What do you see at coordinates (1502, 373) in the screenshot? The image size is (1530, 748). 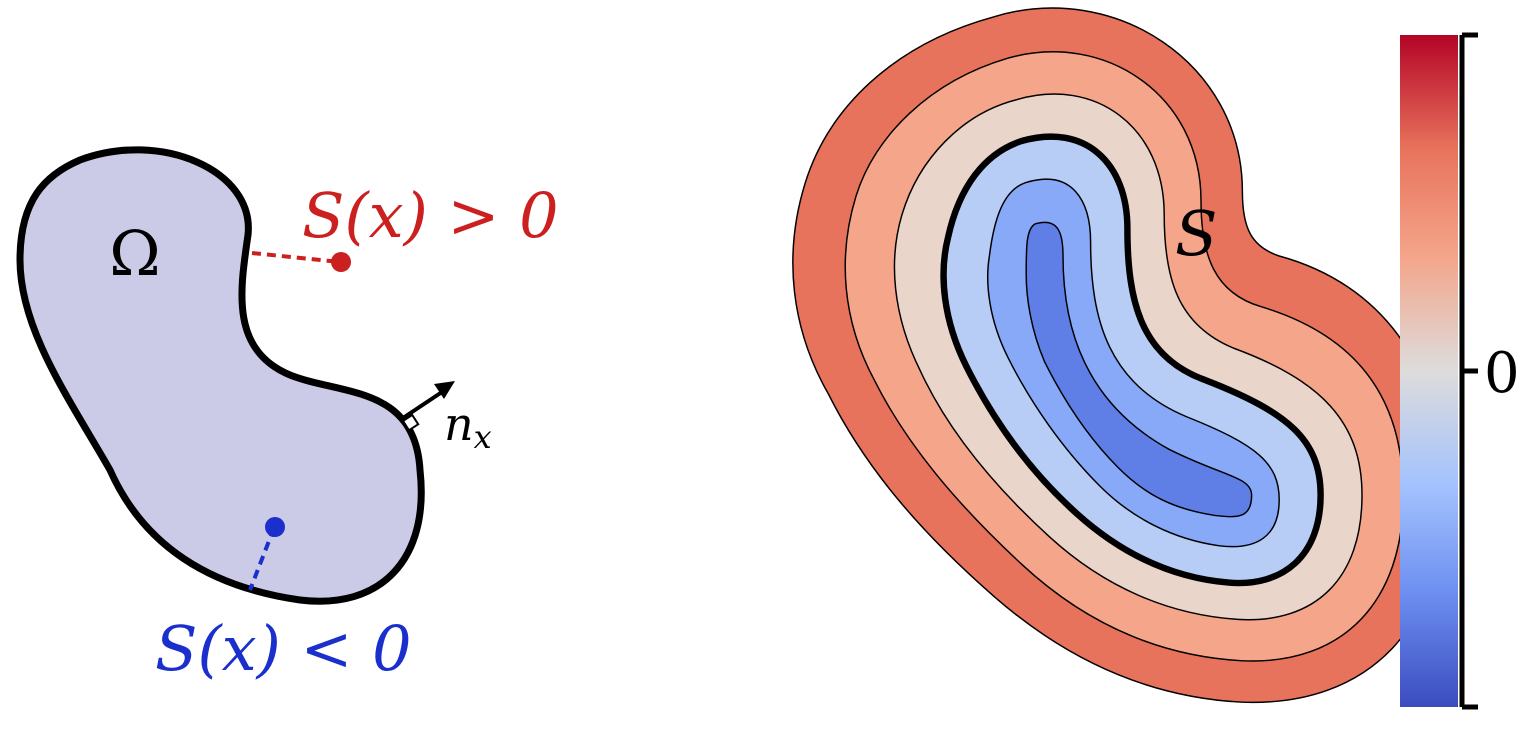 I see `colorbar-zero-label: 0` at bounding box center [1502, 373].